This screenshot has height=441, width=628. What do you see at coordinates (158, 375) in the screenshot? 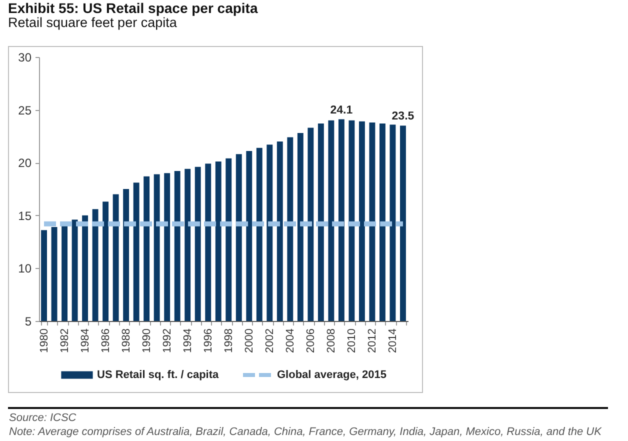
I see `legend-label: US Retail sq. ft. / capita` at bounding box center [158, 375].